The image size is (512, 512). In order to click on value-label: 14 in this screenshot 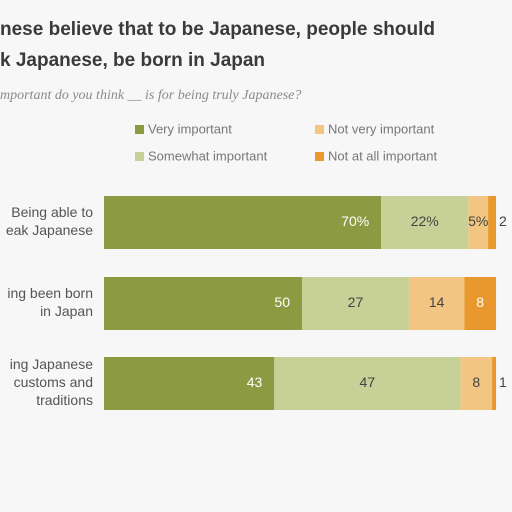, I will do `click(437, 302)`.